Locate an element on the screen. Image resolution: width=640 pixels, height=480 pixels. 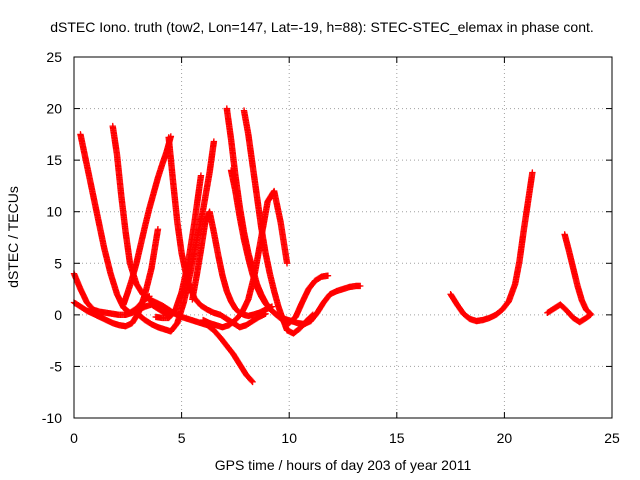
y-tick-label: -10 is located at coordinates (52, 418).